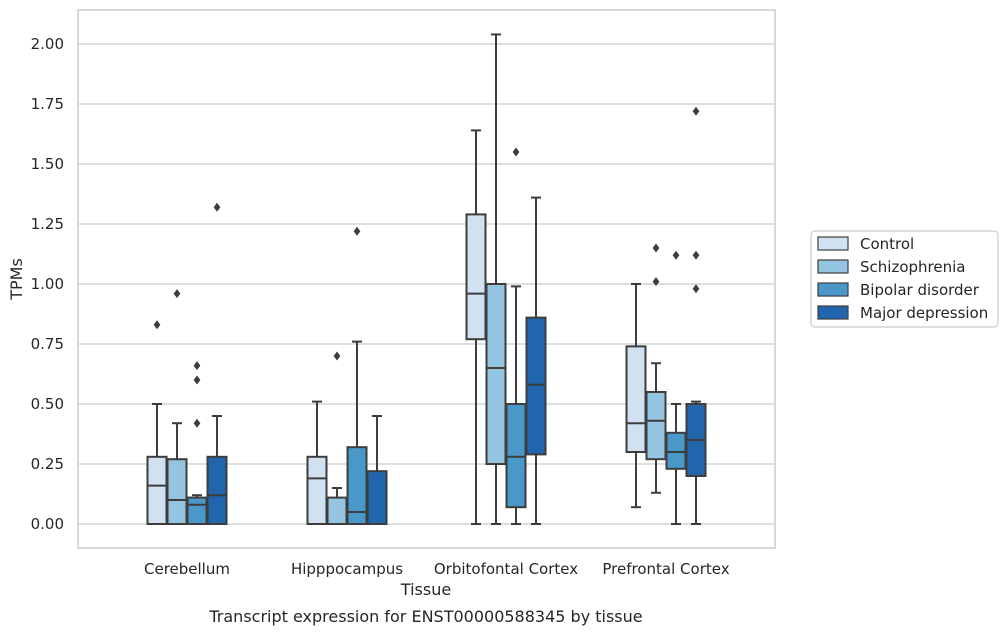 This screenshot has width=1007, height=634. What do you see at coordinates (16, 279) in the screenshot?
I see `y-axis-label: TPMs` at bounding box center [16, 279].